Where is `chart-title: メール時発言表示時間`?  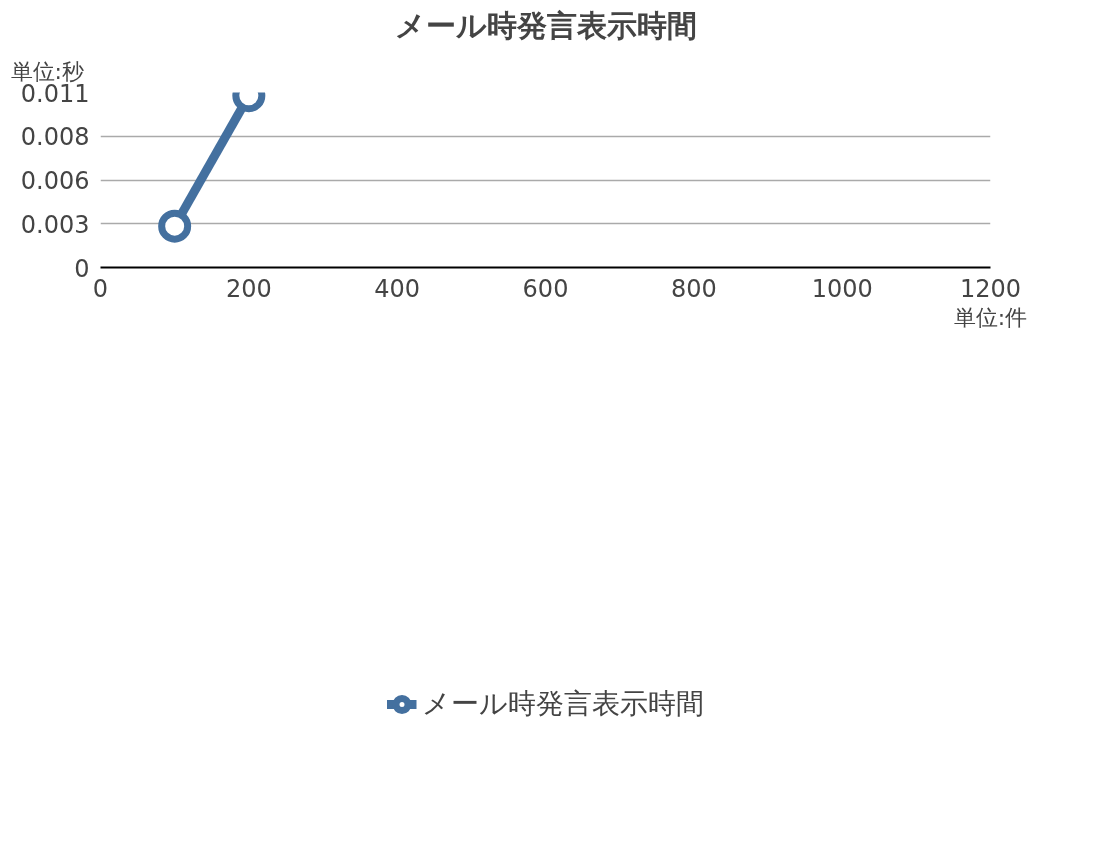
chart-title: メール時発言表示時間 is located at coordinates (545, 25).